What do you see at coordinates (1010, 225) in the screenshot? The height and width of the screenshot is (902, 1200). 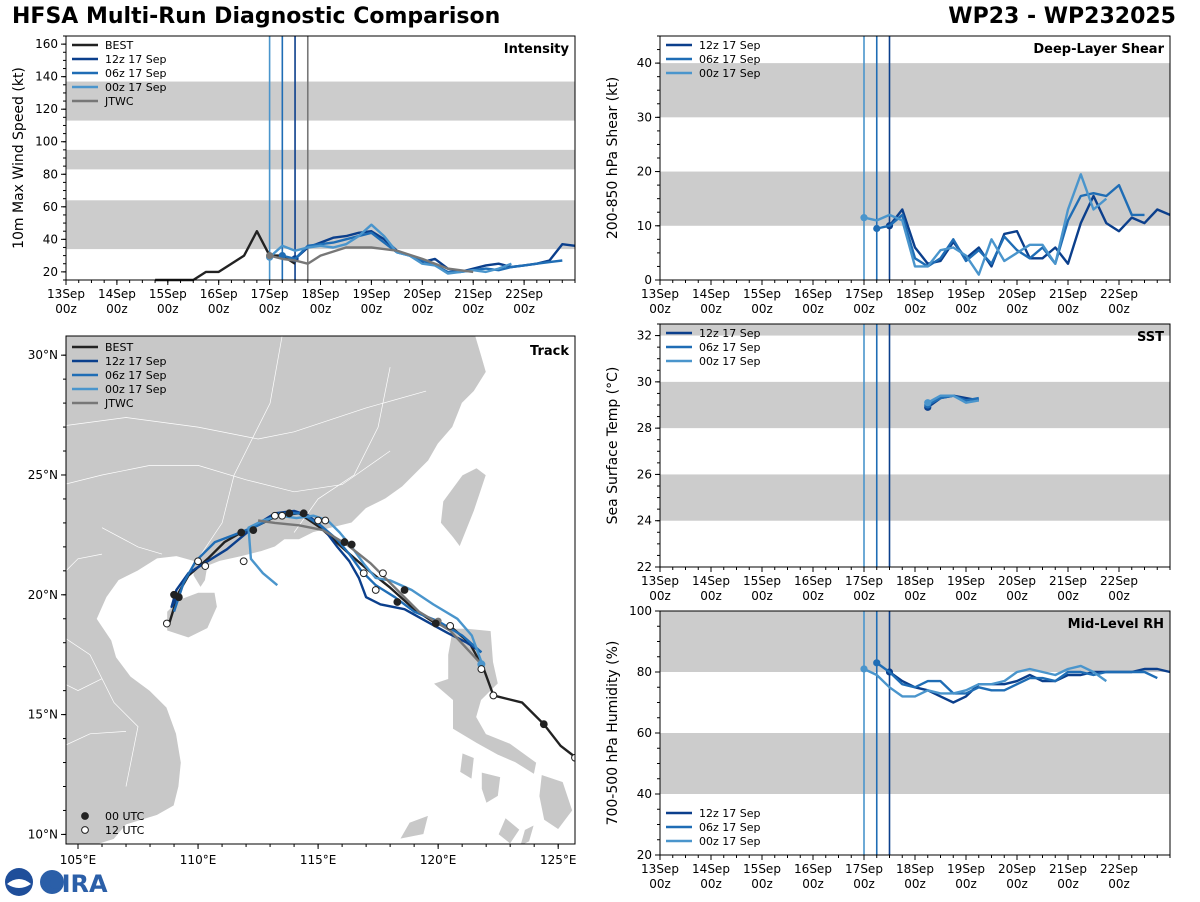 I see `shear-series-06z-17-sep` at bounding box center [1010, 225].